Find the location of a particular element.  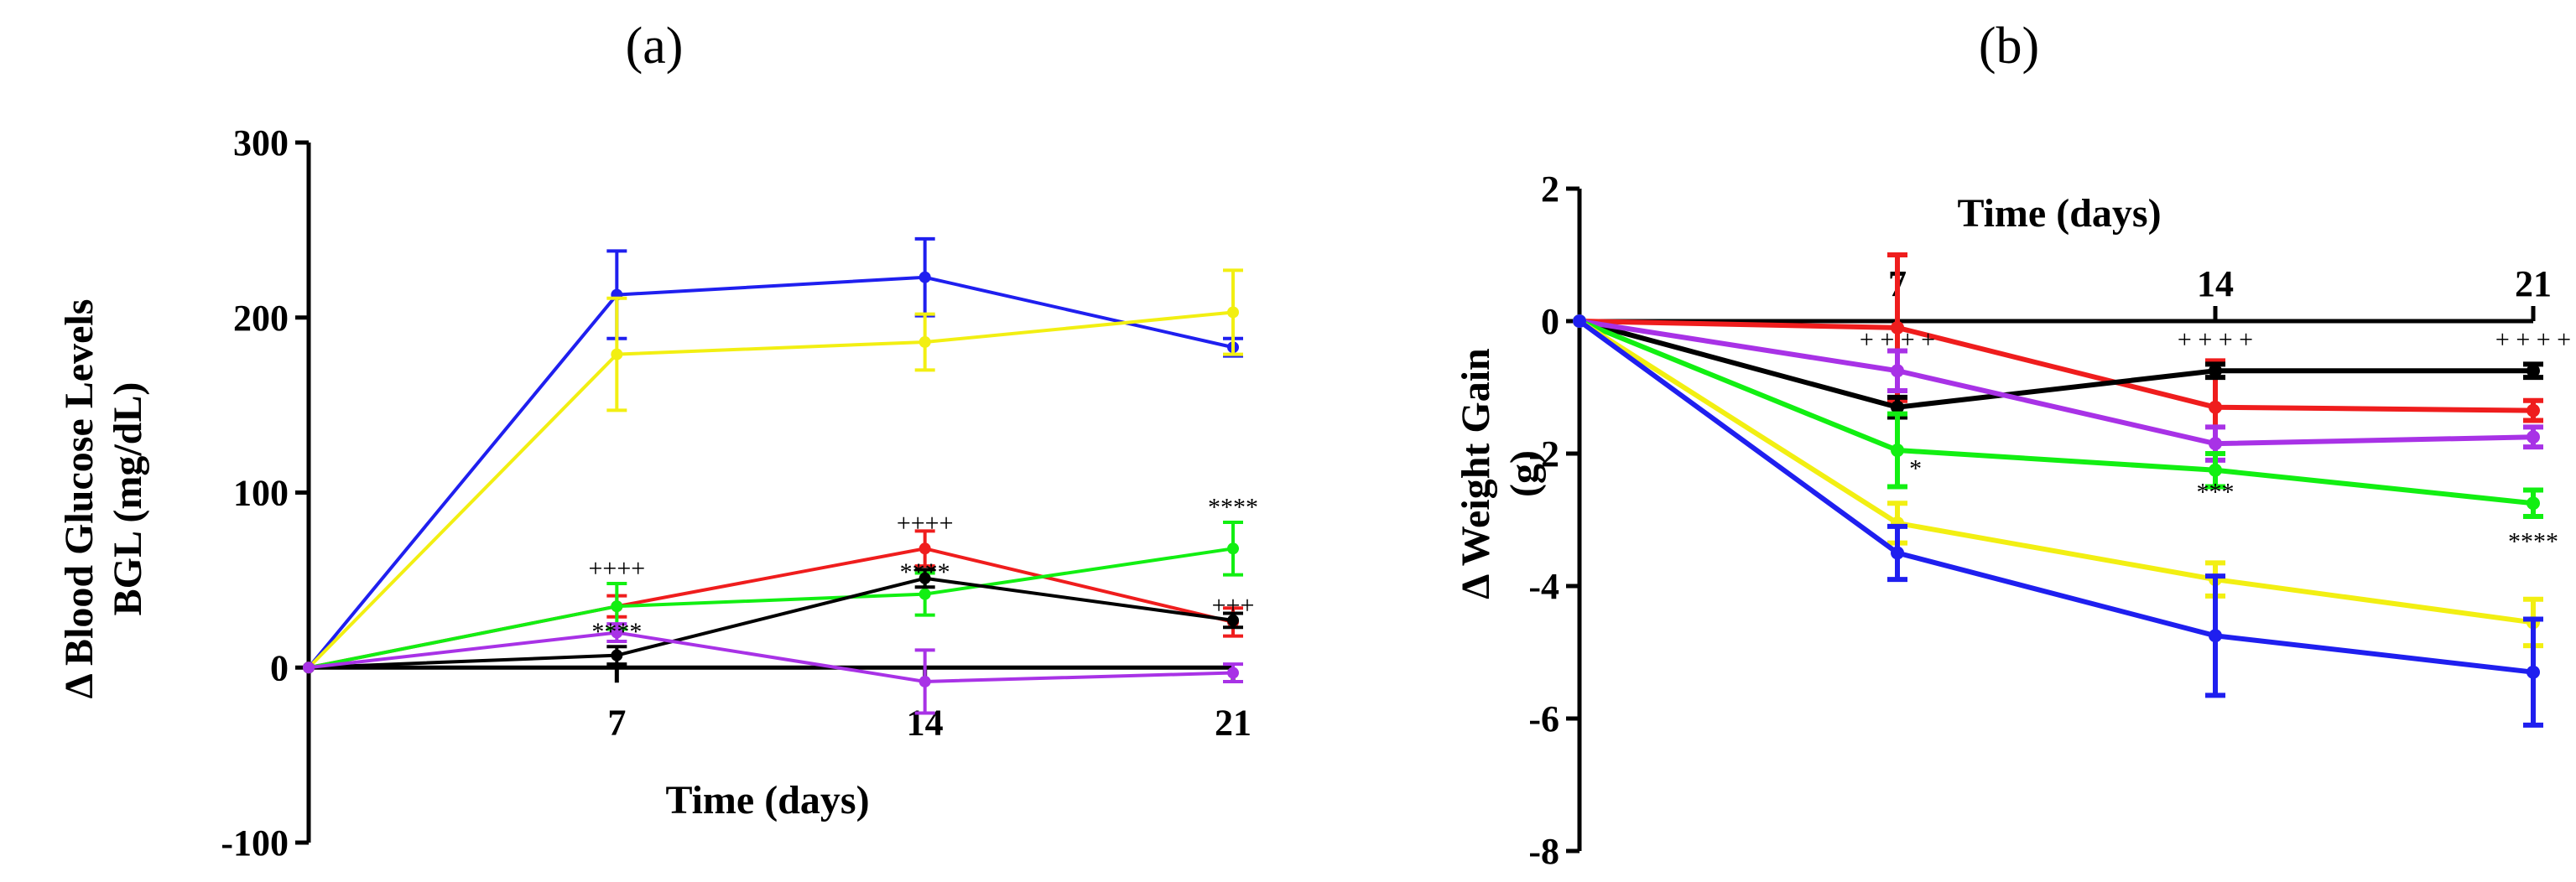

a-y-tick-label: 100 is located at coordinates (261, 493).